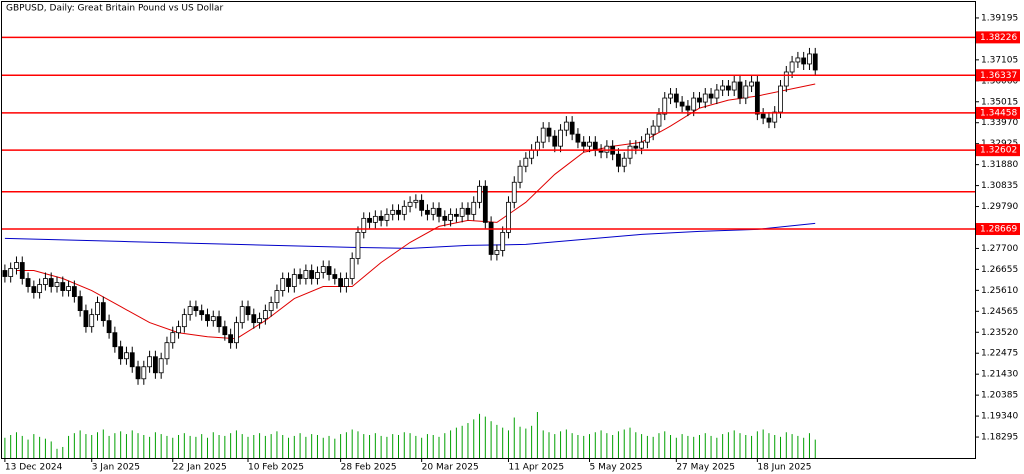 This screenshot has height=474, width=1024. What do you see at coordinates (999, 186) in the screenshot?
I see `y-tick-label: 1.30835` at bounding box center [999, 186].